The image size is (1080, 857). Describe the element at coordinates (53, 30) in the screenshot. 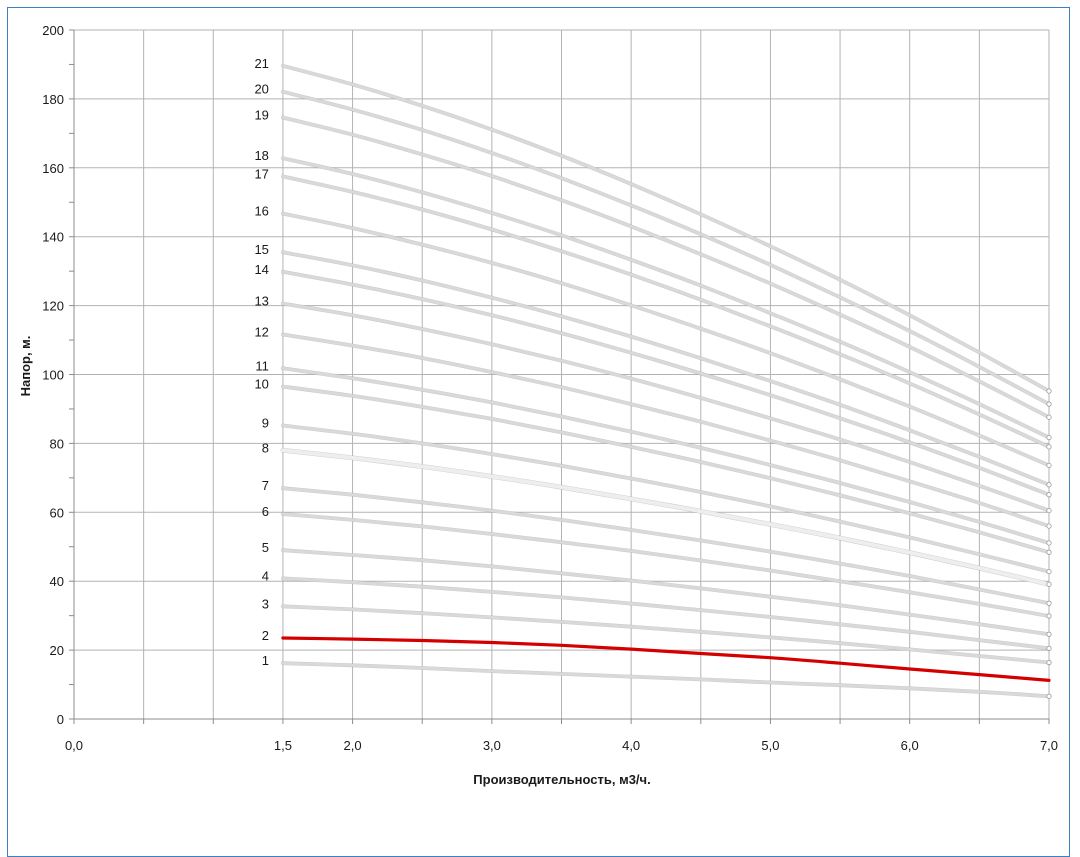

I see `y-tick-label: 200` at that location.